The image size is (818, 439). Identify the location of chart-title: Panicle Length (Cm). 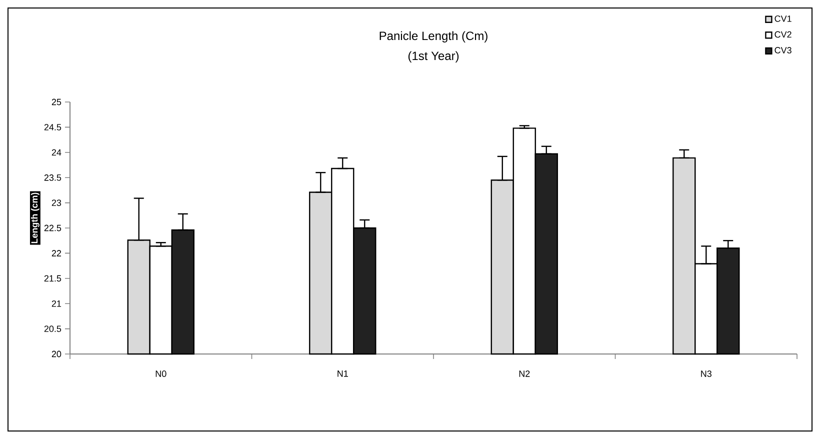
(434, 36).